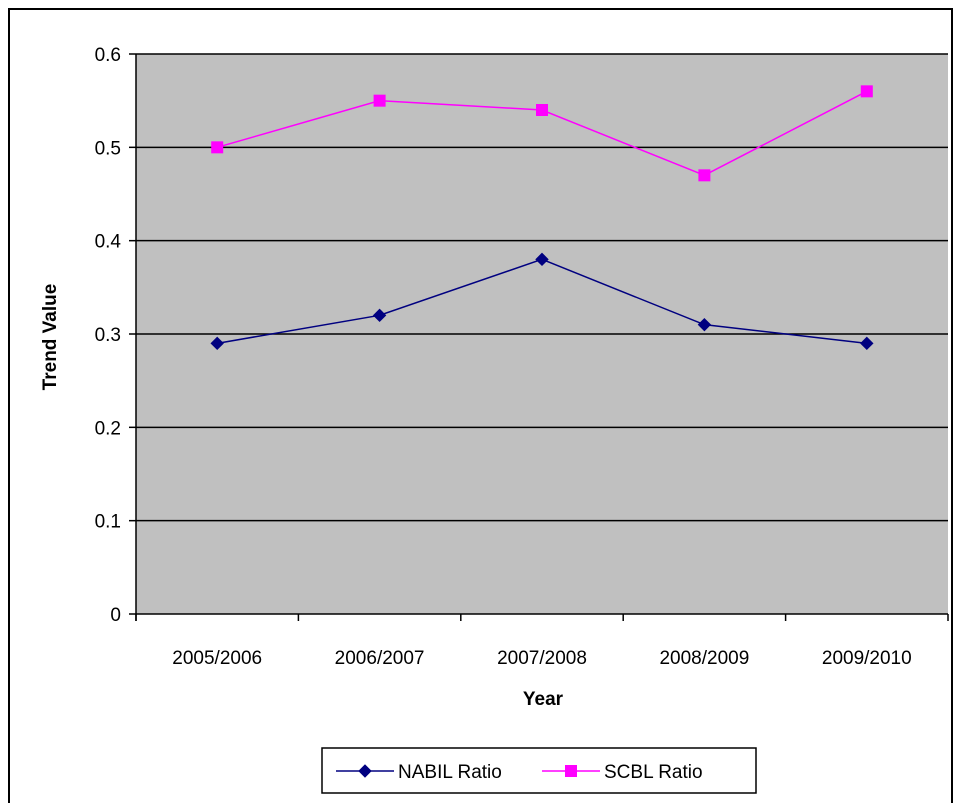  Describe the element at coordinates (50, 337) in the screenshot. I see `y-axis-title: Trend Value` at that location.